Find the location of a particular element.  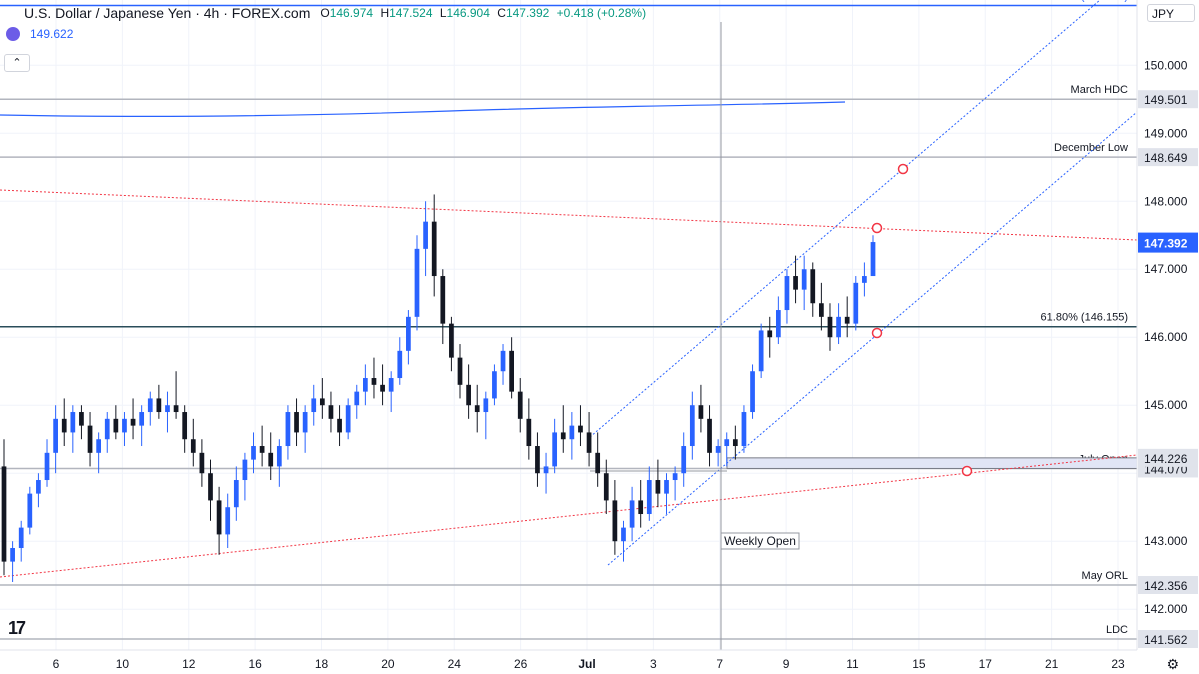

svg-text: 142.356 is located at coordinates (1166, 586).